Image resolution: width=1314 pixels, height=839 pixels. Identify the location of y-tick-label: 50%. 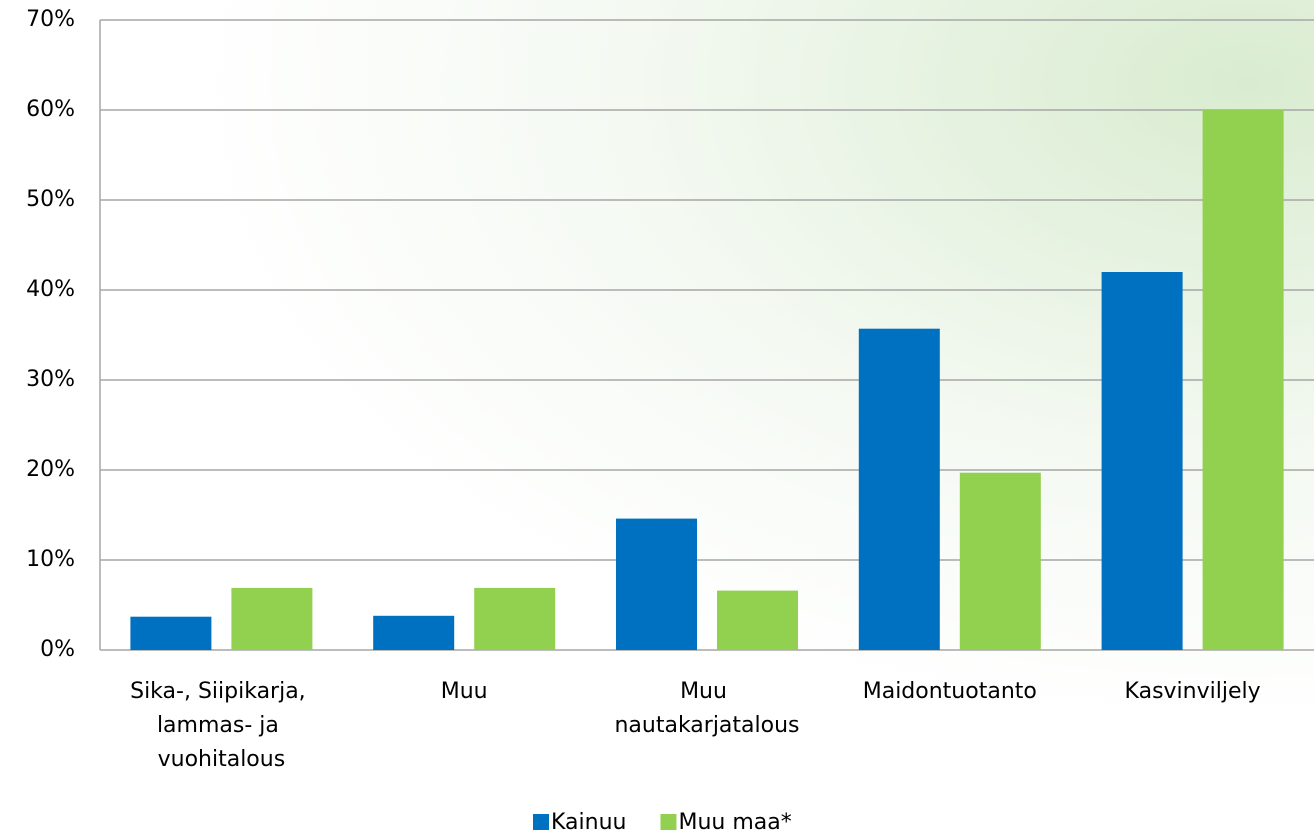
(50, 199).